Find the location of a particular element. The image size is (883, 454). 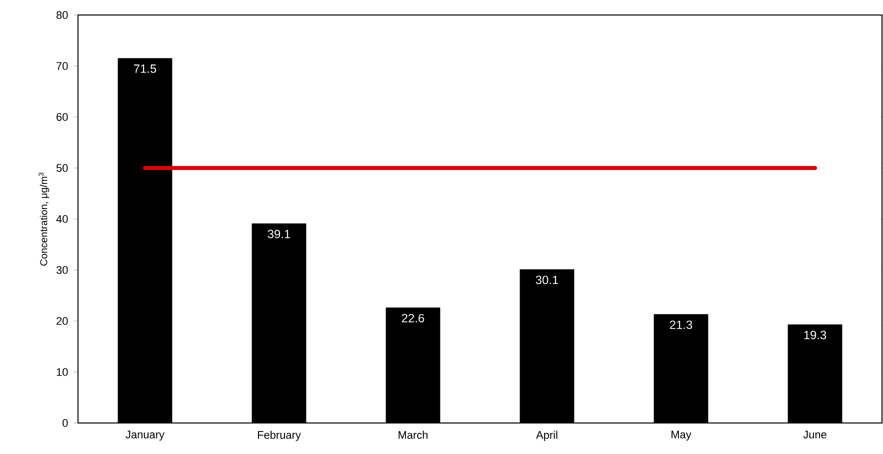

x-tick-label: April is located at coordinates (547, 435).